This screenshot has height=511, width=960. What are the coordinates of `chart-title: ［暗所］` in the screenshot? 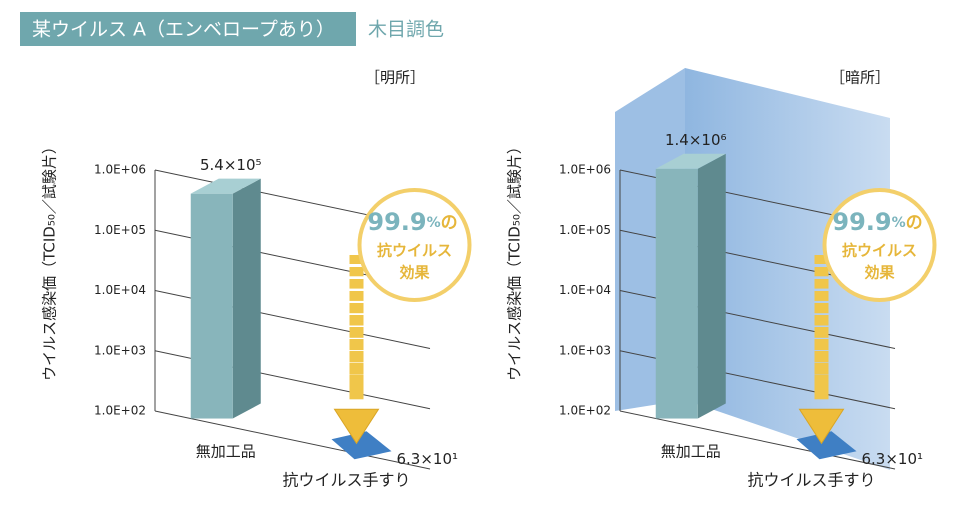 It's located at (860, 78).